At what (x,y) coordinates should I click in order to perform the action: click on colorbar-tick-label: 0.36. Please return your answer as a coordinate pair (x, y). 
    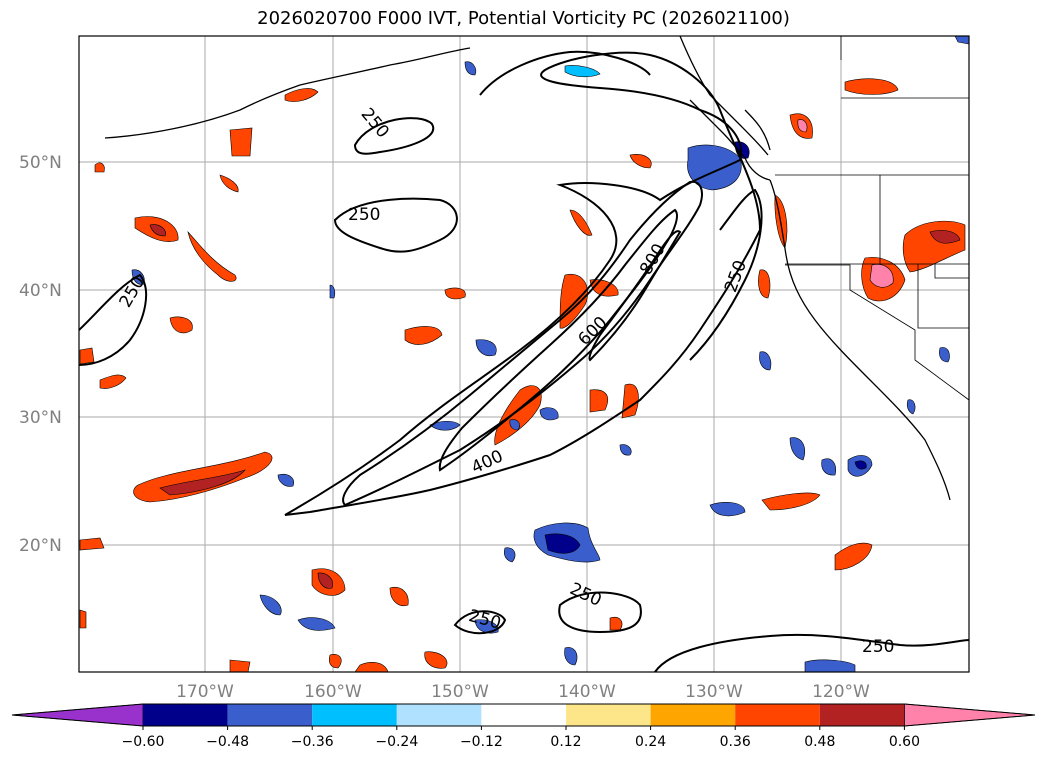
    Looking at the image, I should click on (735, 742).